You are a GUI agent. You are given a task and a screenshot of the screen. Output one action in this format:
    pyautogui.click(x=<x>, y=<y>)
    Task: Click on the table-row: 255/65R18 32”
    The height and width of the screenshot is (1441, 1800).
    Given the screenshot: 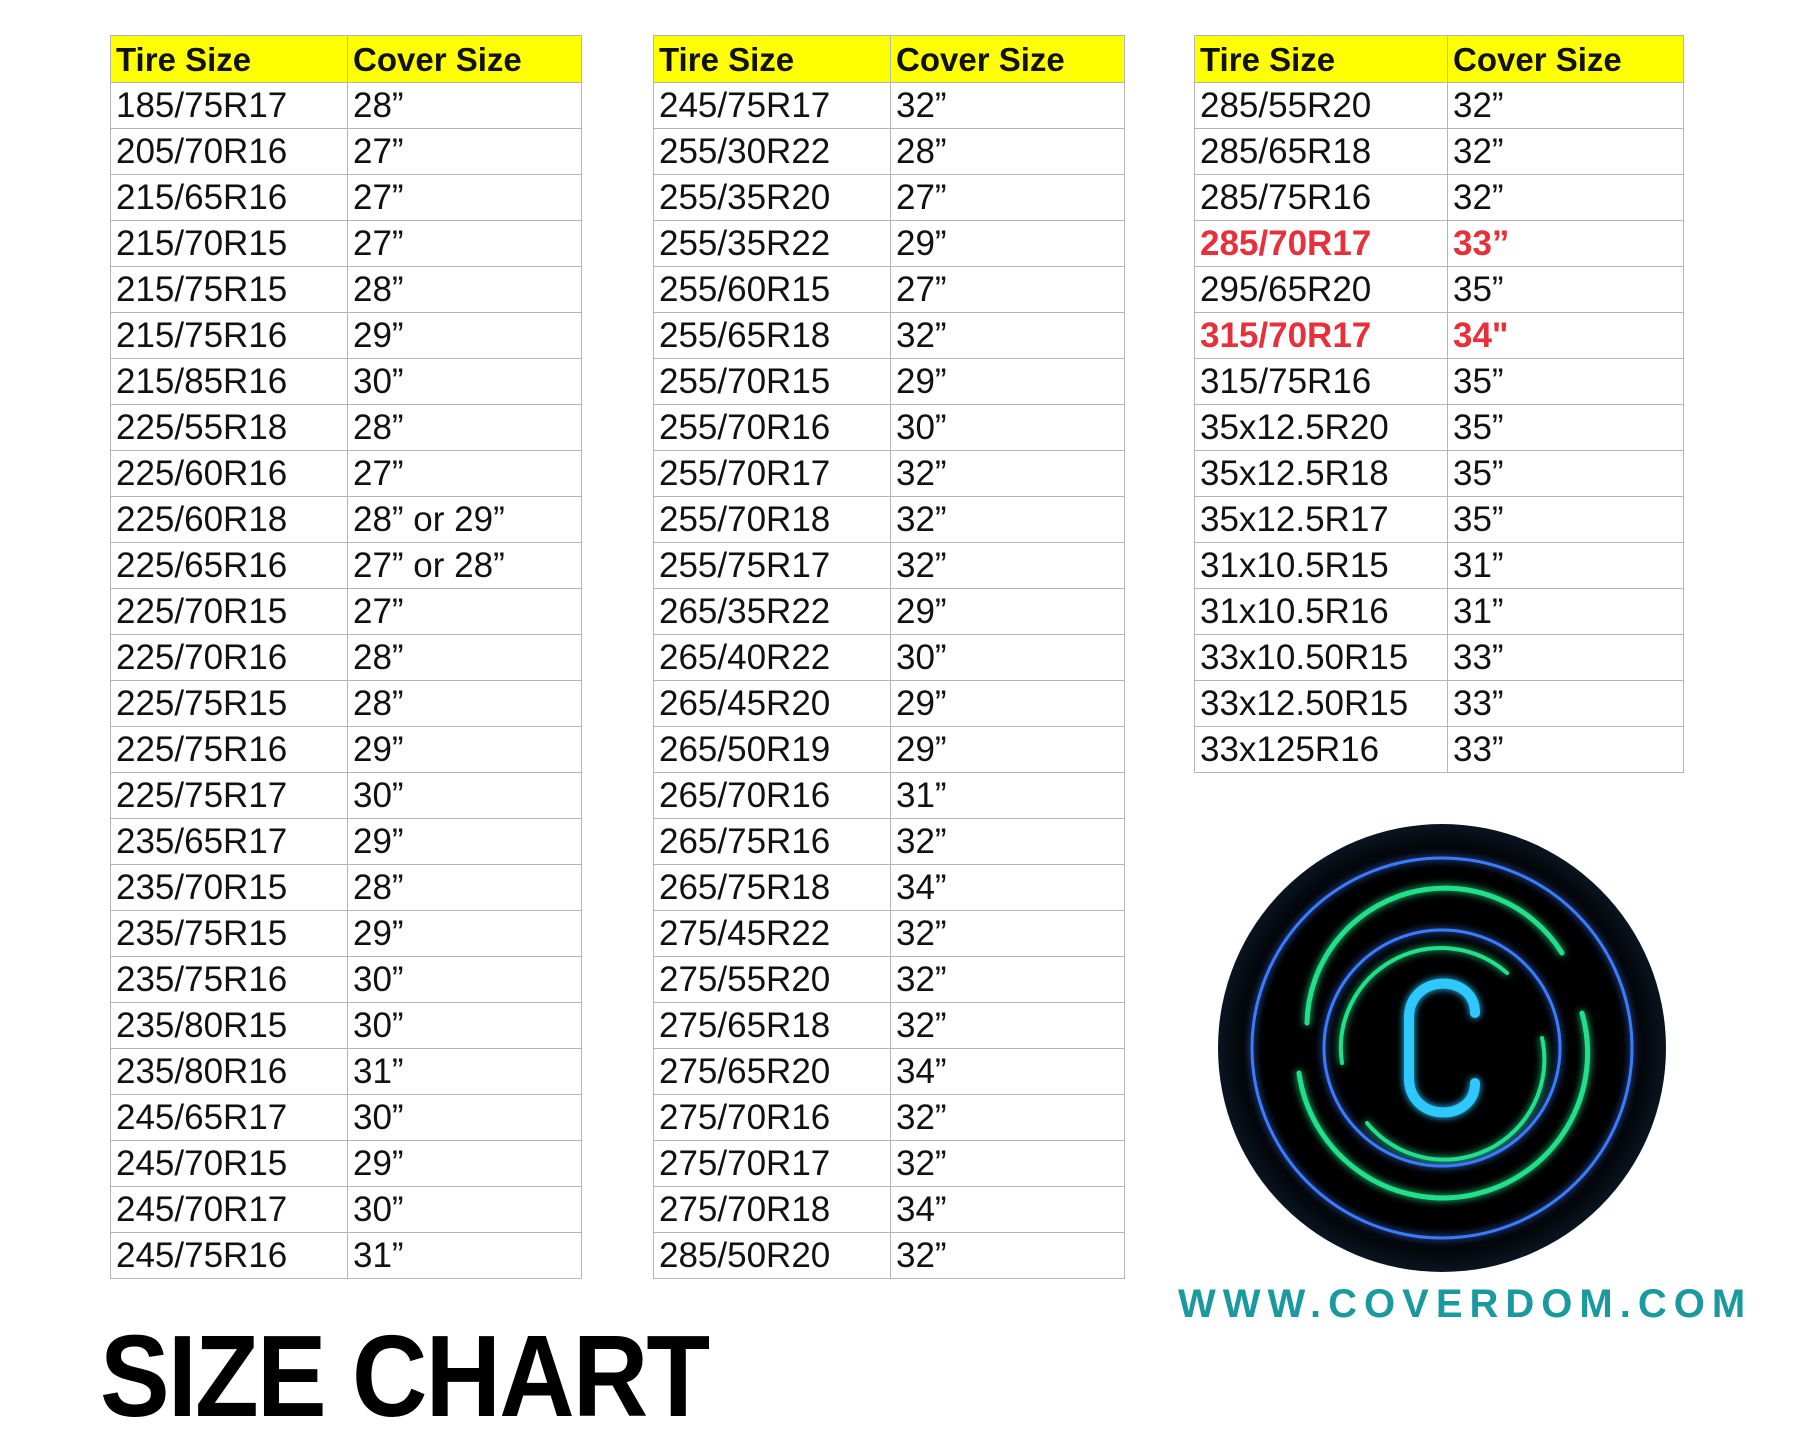 What is the action you would take?
    pyautogui.click(x=889, y=335)
    